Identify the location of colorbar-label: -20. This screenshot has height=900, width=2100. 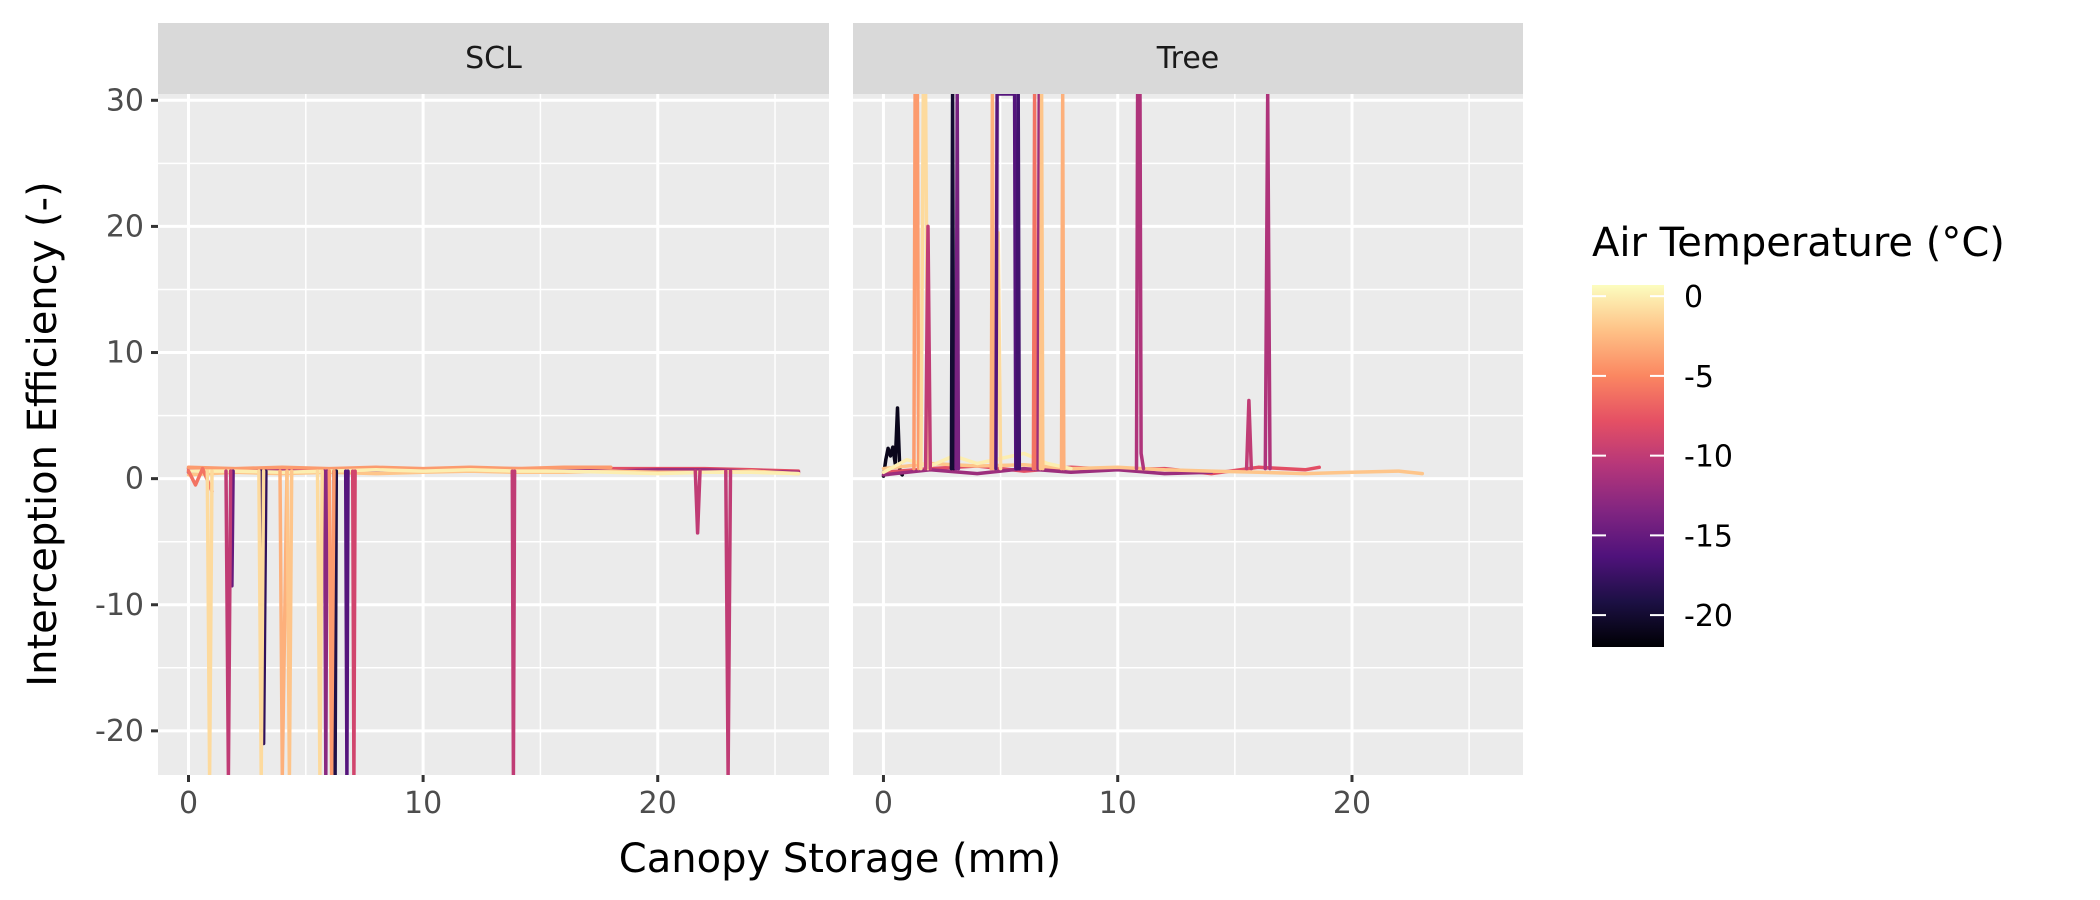
(1708, 616).